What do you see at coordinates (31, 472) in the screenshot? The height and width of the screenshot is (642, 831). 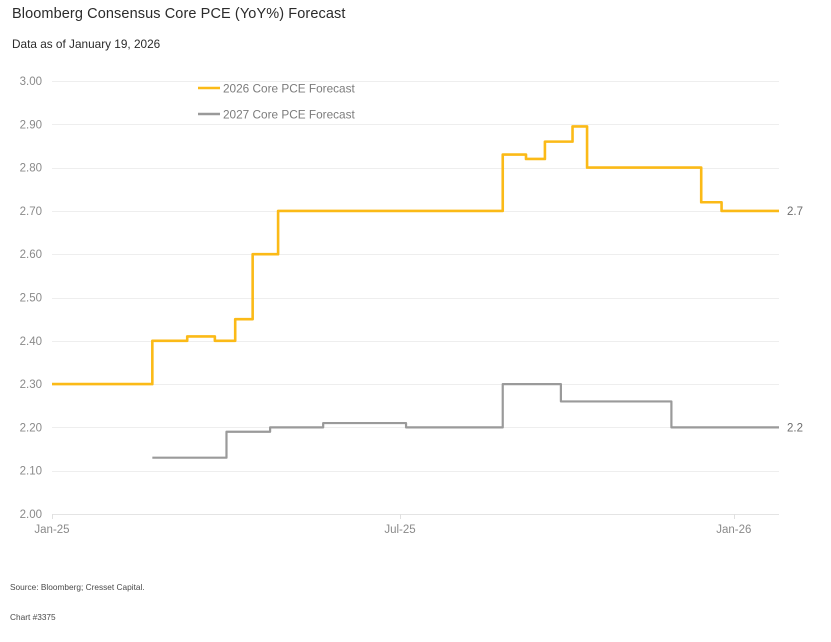 I see `y-axis-tick-label: 2.10` at bounding box center [31, 472].